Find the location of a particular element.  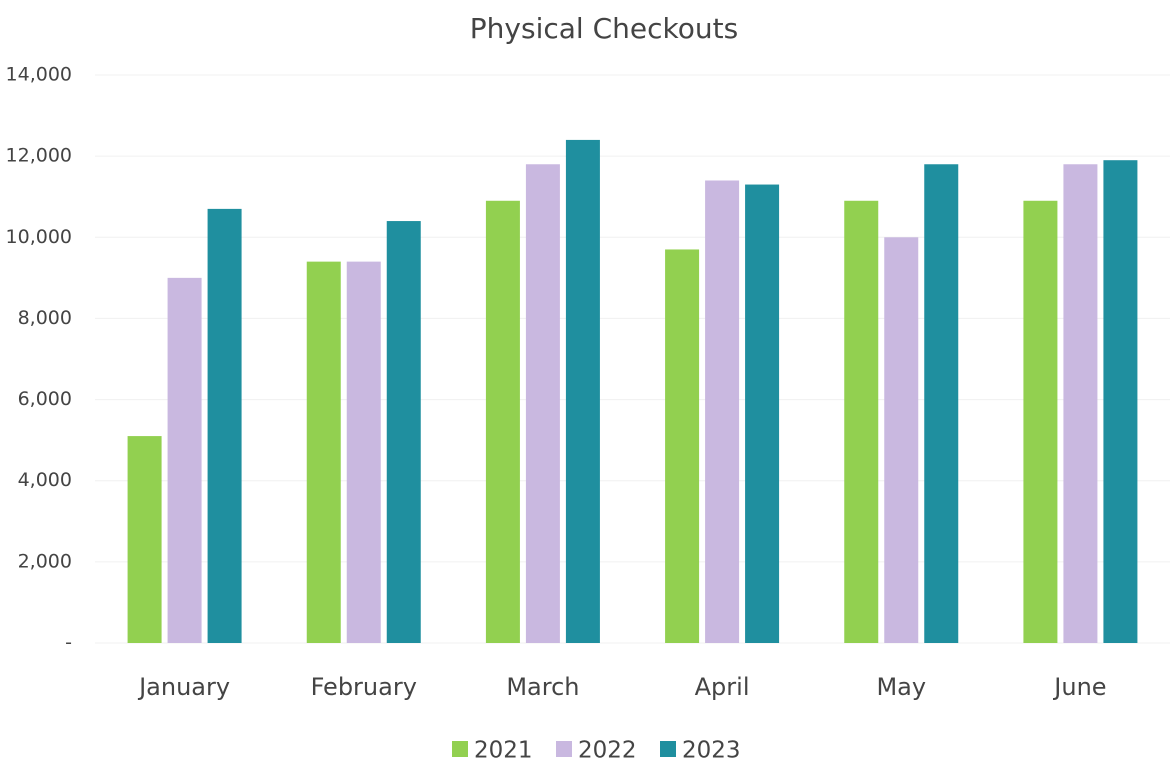

x-tick-label: January is located at coordinates (183, 687).